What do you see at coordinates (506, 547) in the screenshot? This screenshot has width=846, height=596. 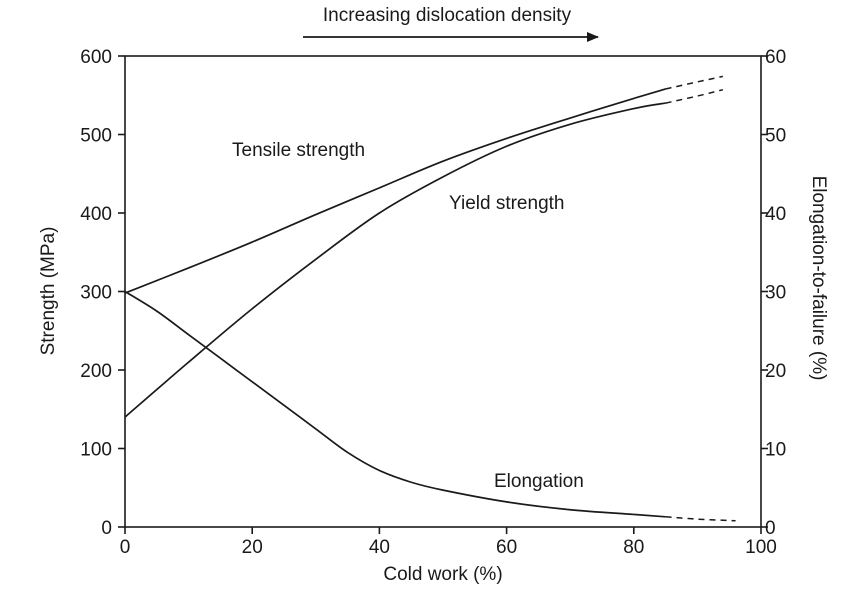 I see `x-tick-label: 60` at bounding box center [506, 547].